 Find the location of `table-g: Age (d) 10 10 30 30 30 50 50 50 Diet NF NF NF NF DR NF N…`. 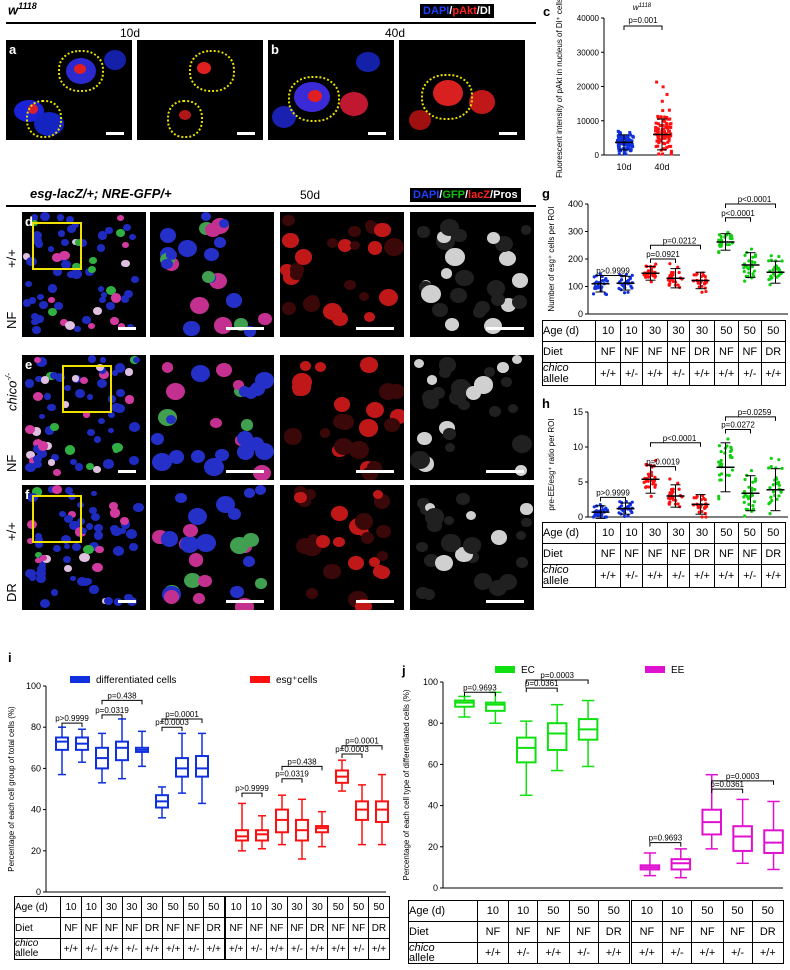

table-g: Age (d) 10 10 30 30 30 50 50 50 Diet NF NF NF NF DR NF N… is located at coordinates (664, 353).